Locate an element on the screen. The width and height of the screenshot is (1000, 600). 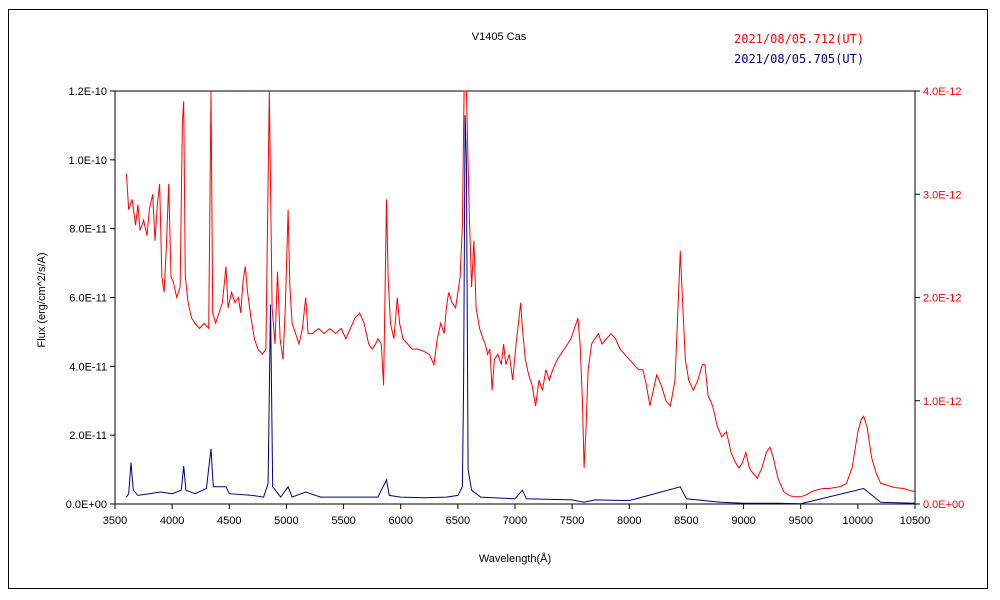
legend-entry-blue: 2021/08/05.705(UT) is located at coordinates (799, 59).